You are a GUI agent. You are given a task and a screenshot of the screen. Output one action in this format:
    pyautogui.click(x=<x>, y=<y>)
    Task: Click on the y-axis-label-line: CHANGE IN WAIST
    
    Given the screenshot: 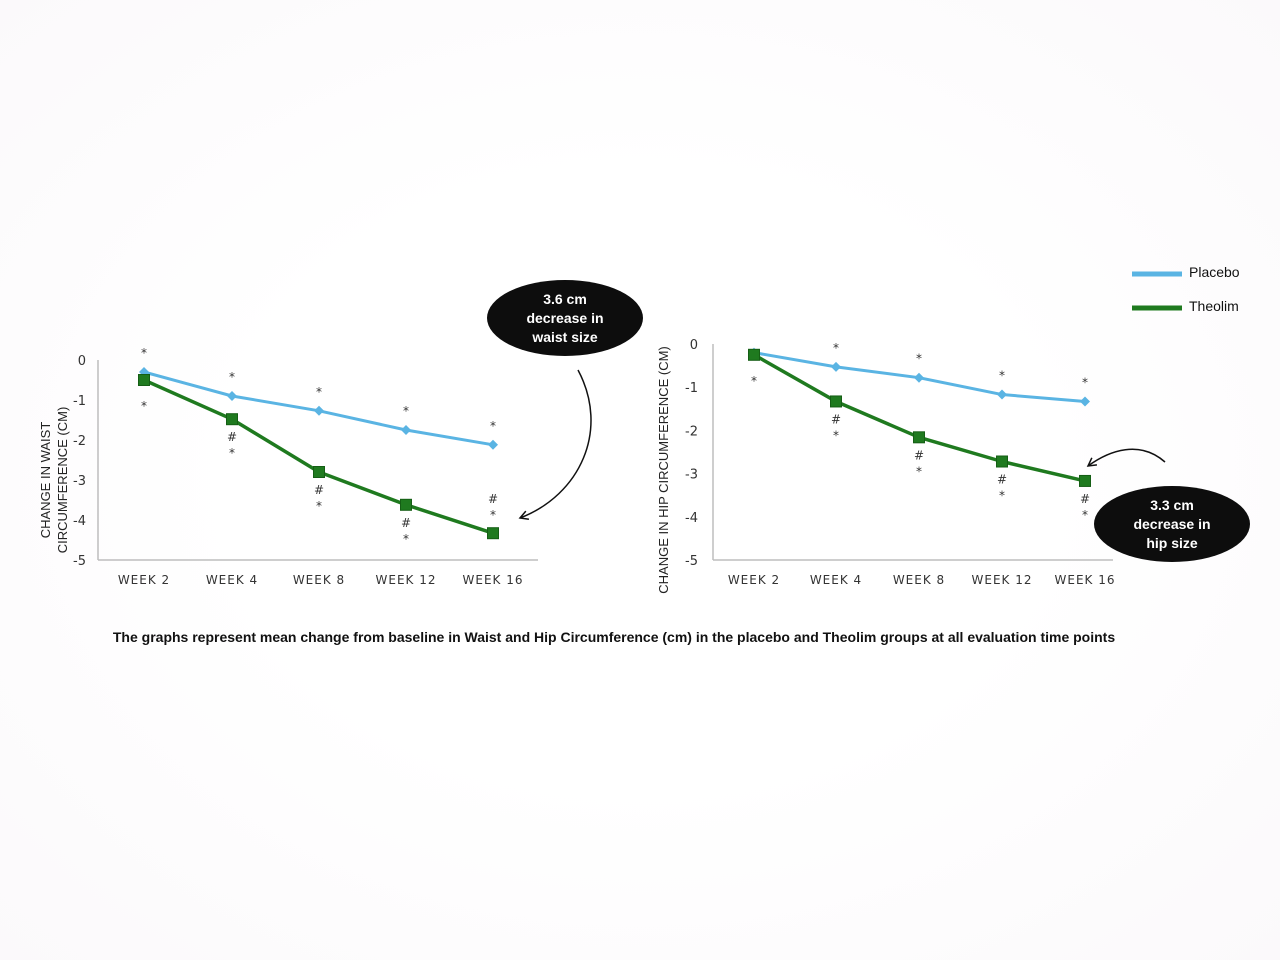 What is the action you would take?
    pyautogui.click(x=45, y=480)
    